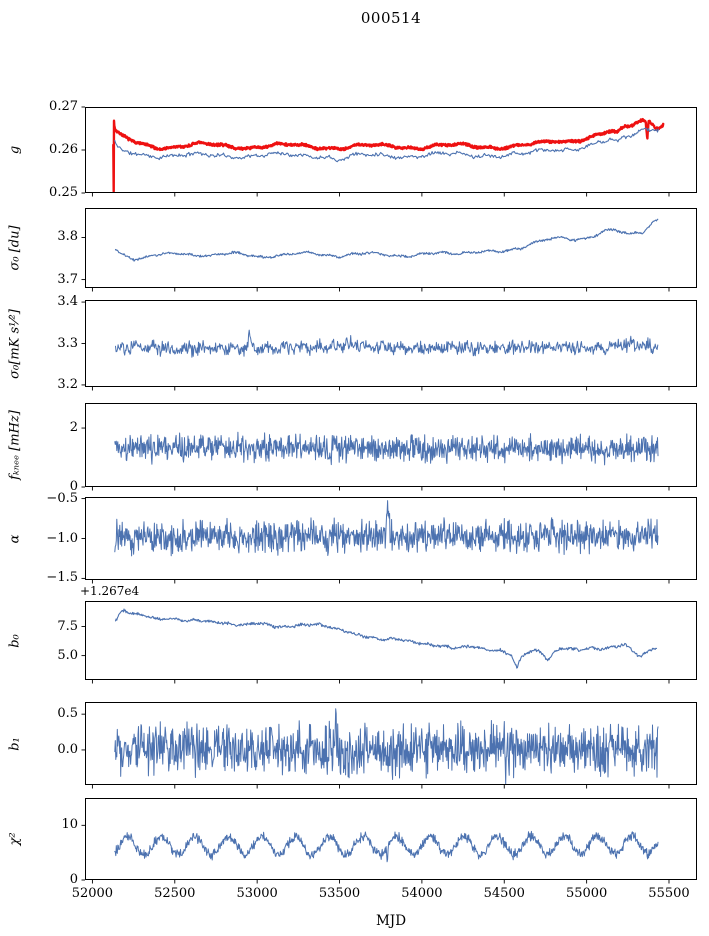  I want to click on figure-title: 000514, so click(391, 18).